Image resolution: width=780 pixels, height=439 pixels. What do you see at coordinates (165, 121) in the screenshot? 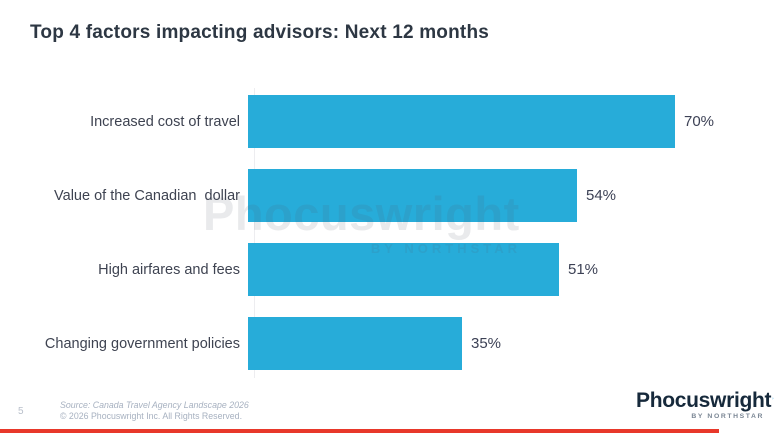
I see `category-label: Increased cost of travel` at bounding box center [165, 121].